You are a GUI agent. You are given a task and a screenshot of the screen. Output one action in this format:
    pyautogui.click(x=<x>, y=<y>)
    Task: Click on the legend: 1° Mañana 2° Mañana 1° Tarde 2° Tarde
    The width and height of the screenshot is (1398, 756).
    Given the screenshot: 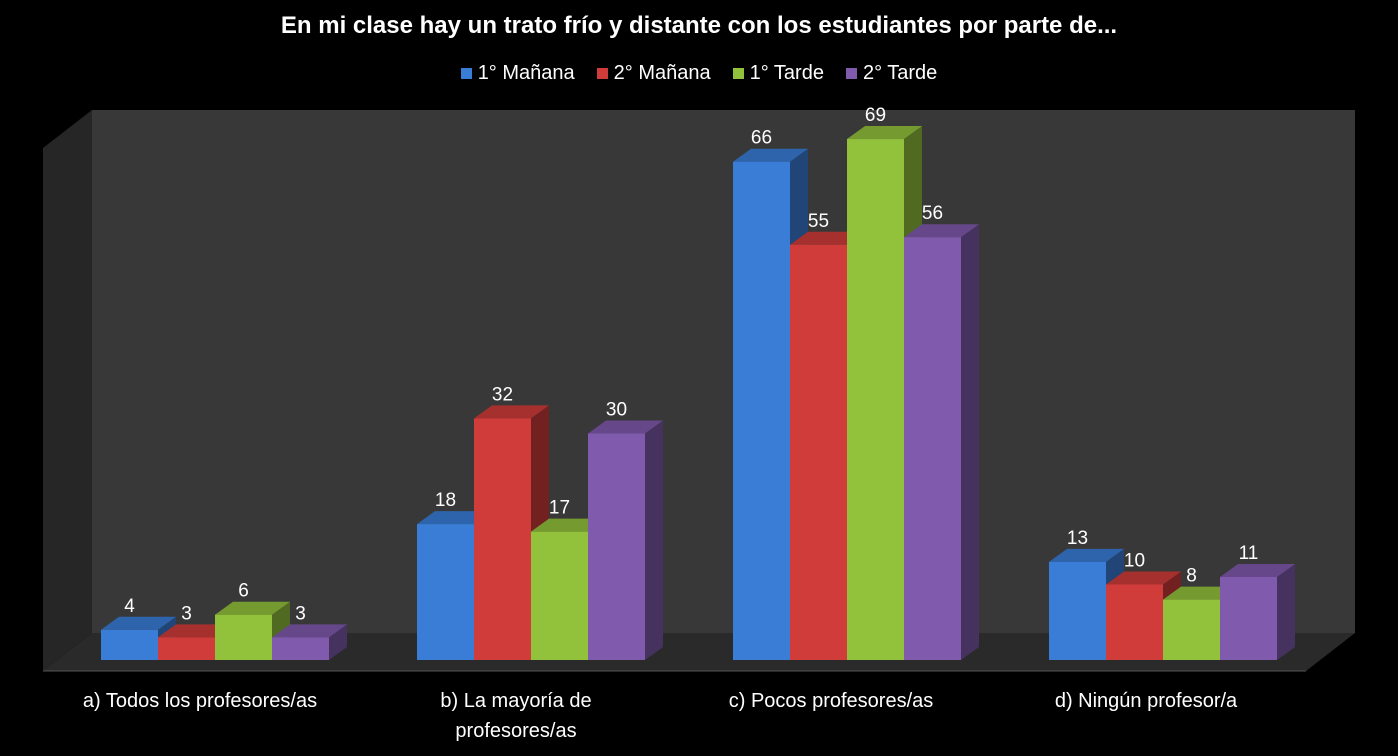 What is the action you would take?
    pyautogui.click(x=699, y=73)
    